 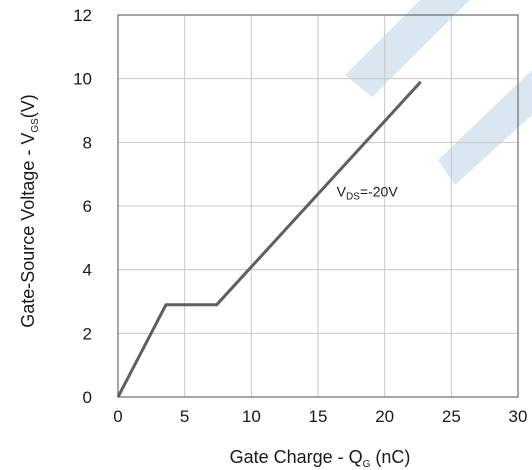 What do you see at coordinates (117, 416) in the screenshot?
I see `x-tick-label: 0` at bounding box center [117, 416].